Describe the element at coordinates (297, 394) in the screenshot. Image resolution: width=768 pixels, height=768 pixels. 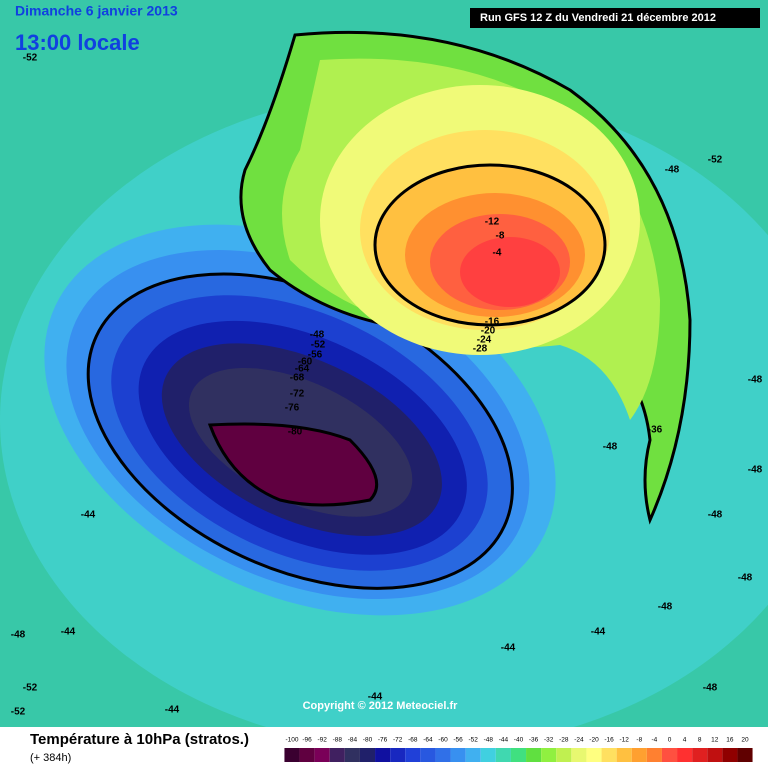
I see `contour-label: -72` at that location.